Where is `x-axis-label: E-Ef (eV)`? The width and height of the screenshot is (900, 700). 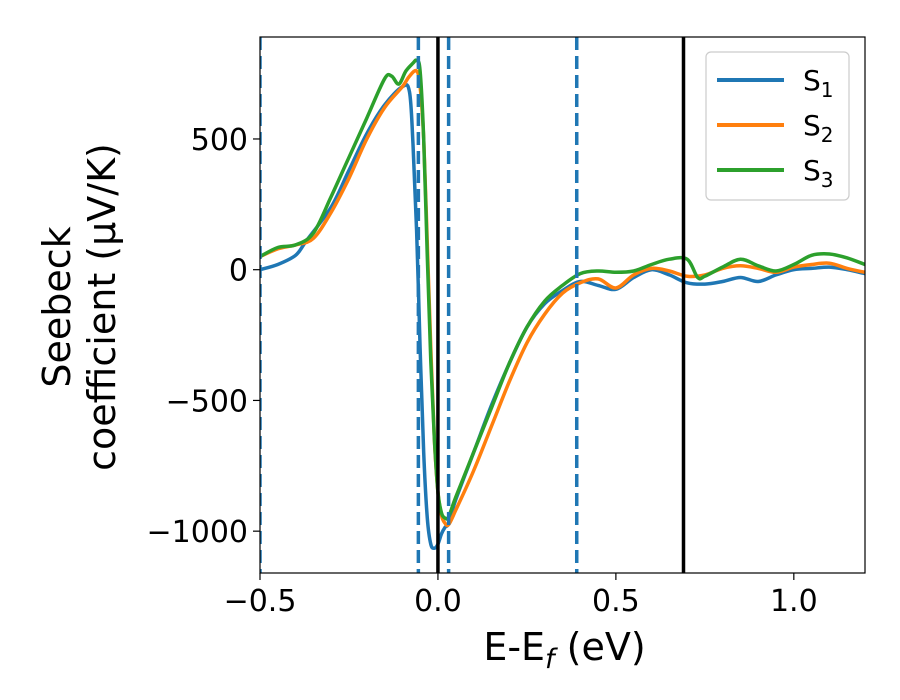
x-axis-label: E-Ef (eV) is located at coordinates (564, 650).